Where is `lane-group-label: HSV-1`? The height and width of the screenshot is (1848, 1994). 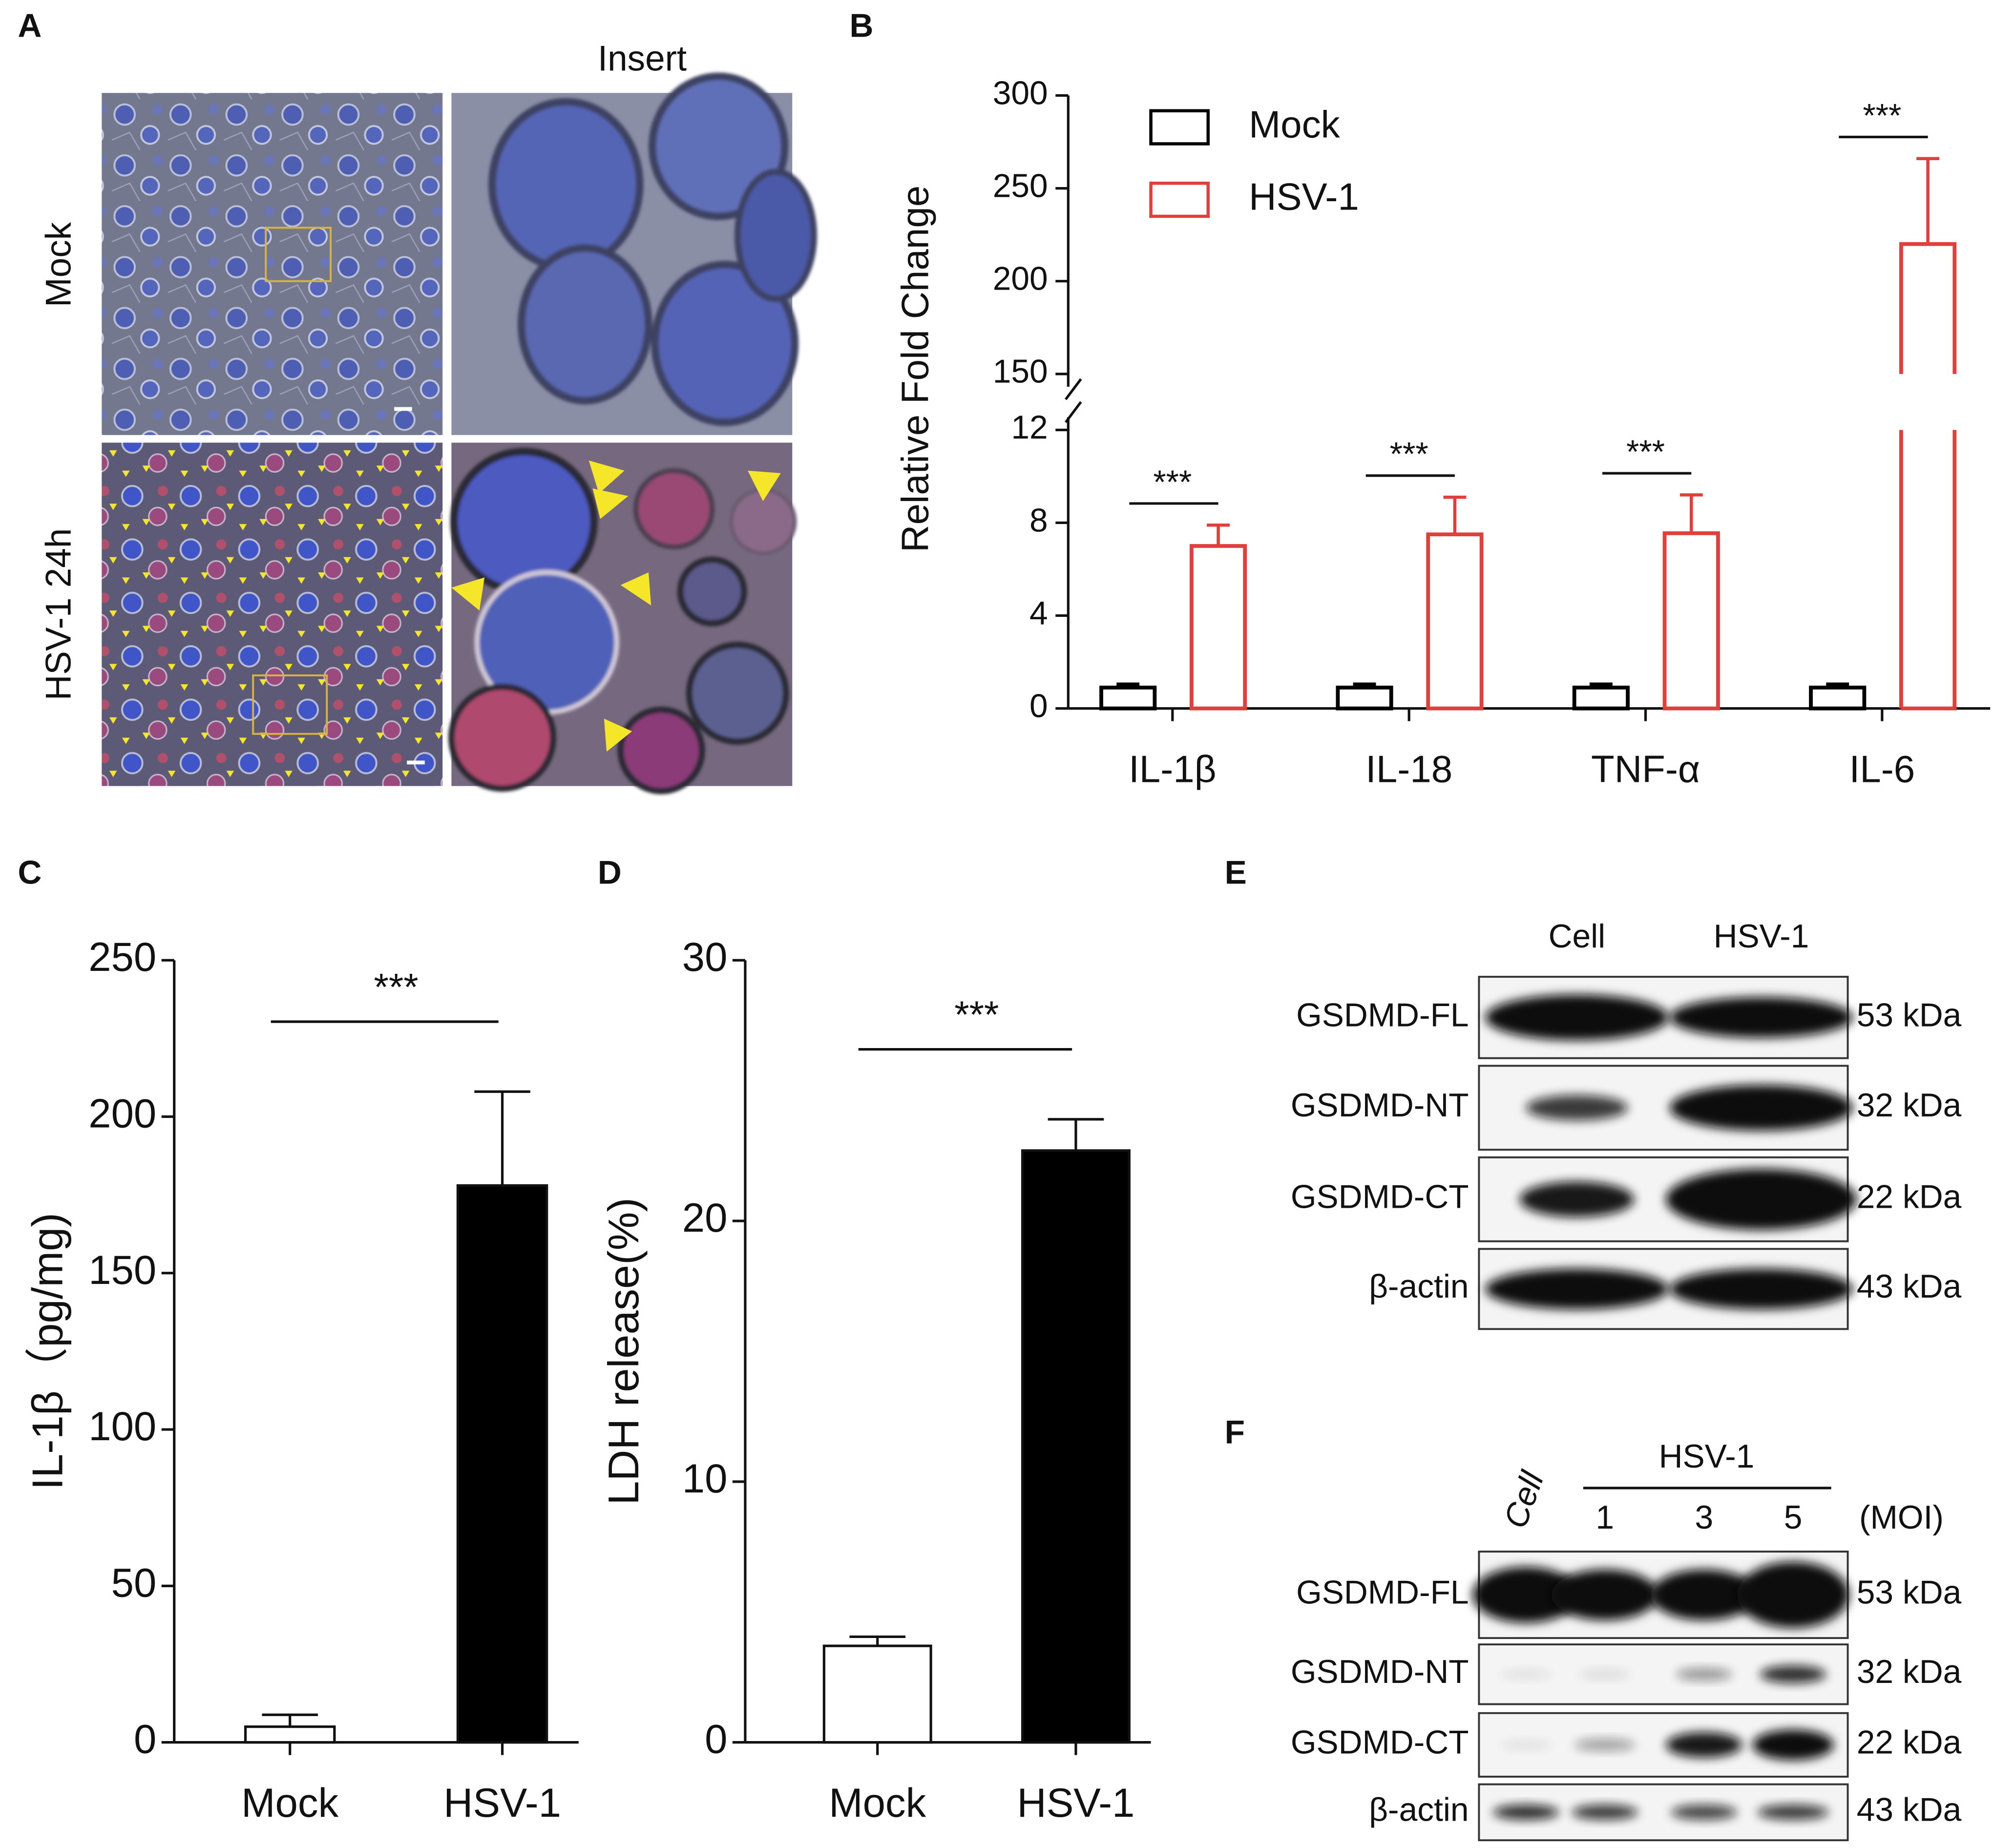
lane-group-label: HSV-1 is located at coordinates (1707, 1456).